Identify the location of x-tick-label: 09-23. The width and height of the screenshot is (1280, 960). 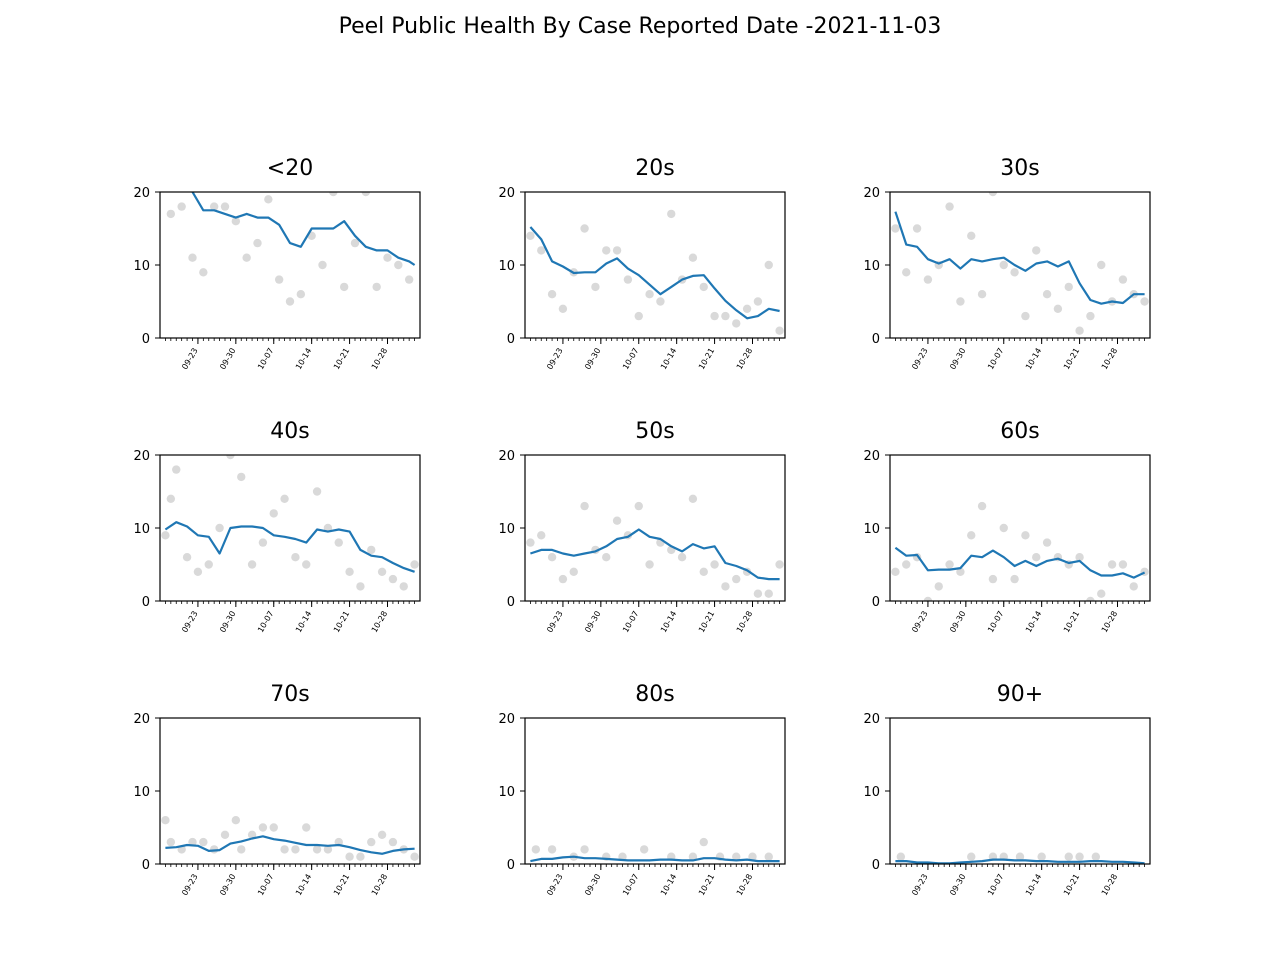
(919, 885).